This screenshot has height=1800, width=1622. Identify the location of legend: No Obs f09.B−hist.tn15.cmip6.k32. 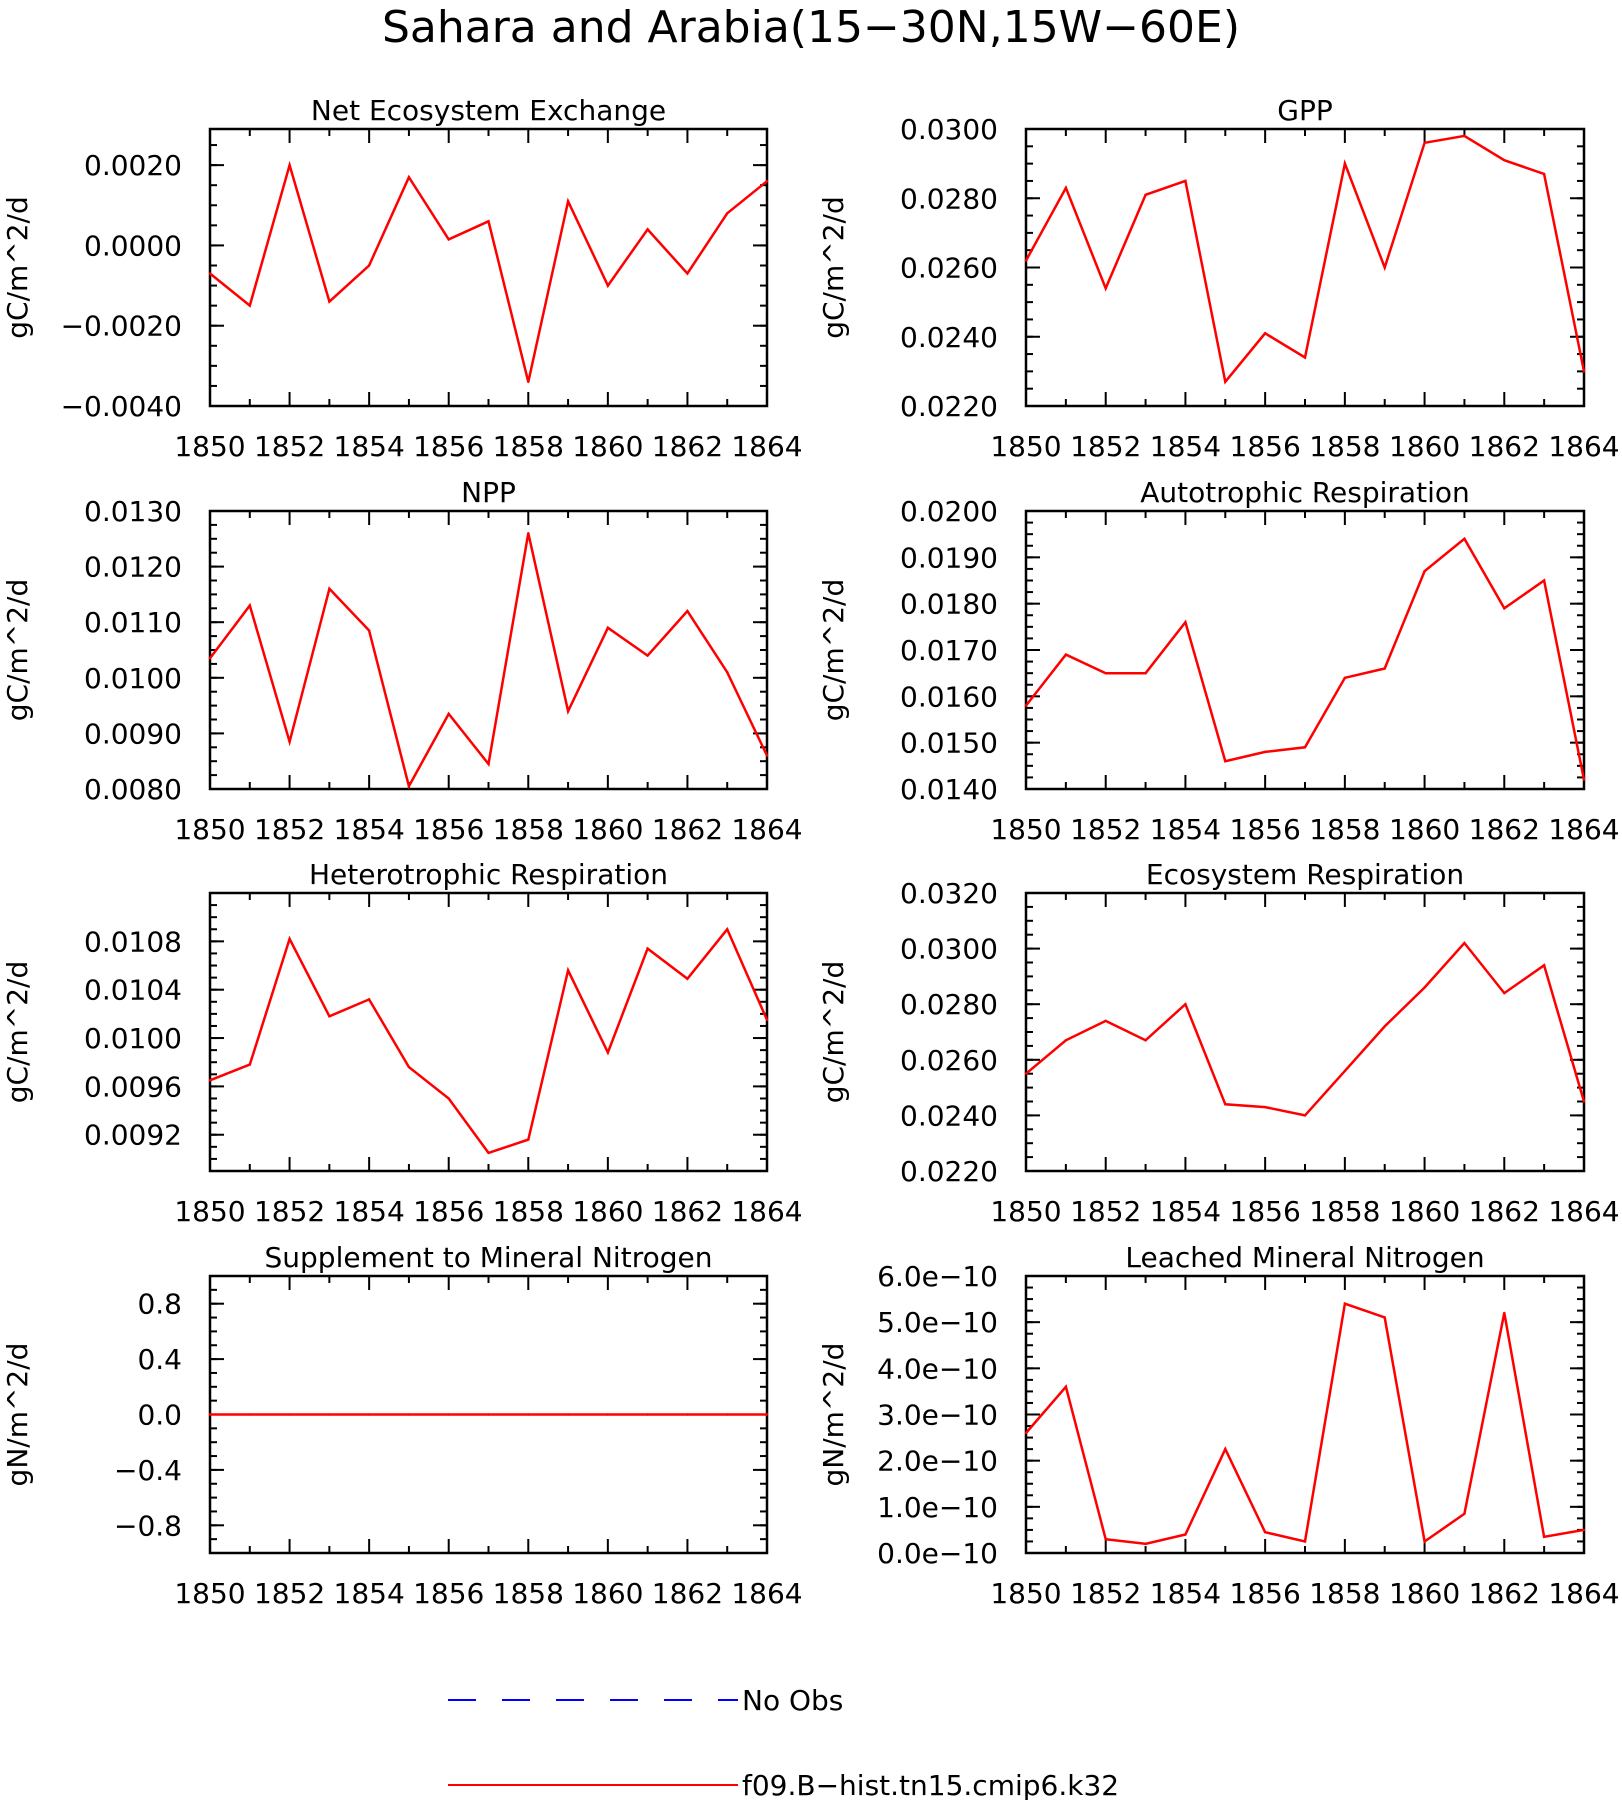
(783, 1742).